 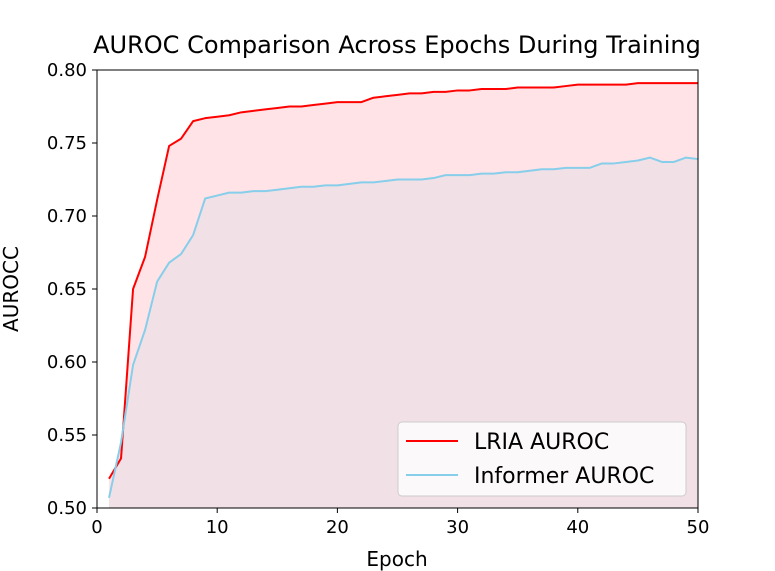 I want to click on x-tick-label: 30, so click(x=457, y=527).